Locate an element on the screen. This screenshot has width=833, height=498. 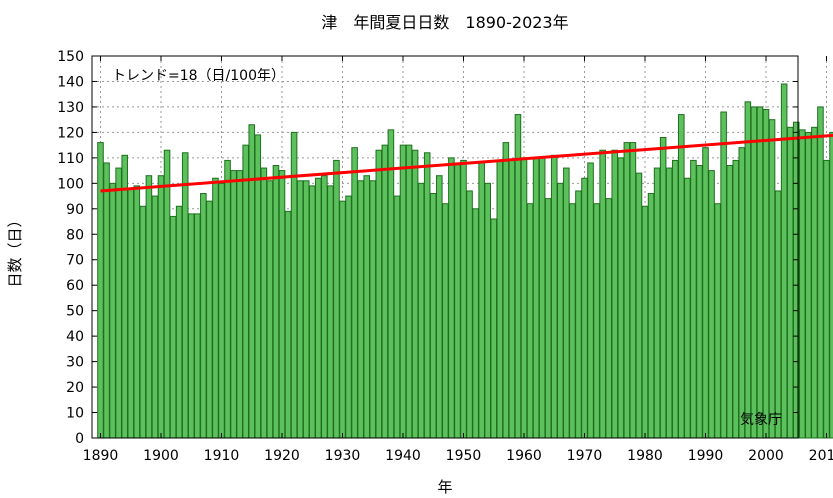
x-tick-label: 2000 is located at coordinates (766, 456).